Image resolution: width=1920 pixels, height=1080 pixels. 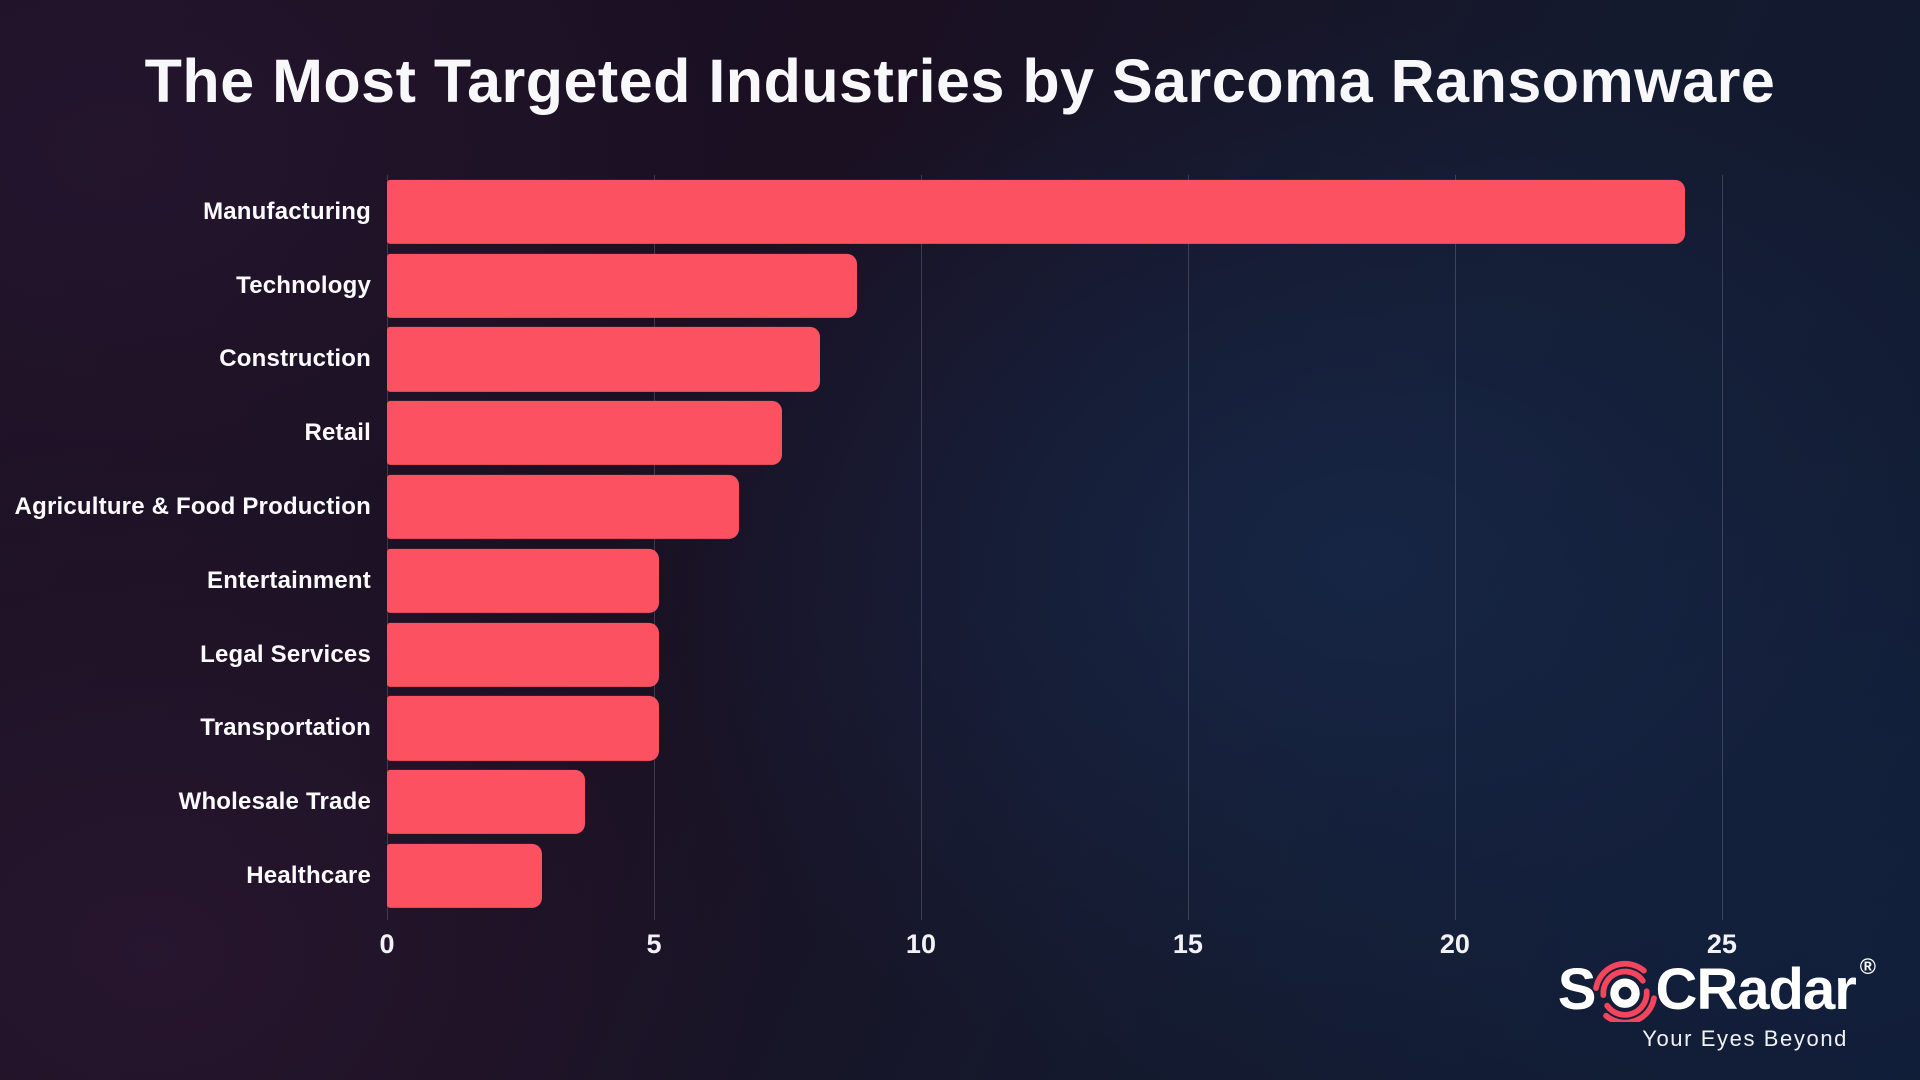 What do you see at coordinates (1001, 655) in the screenshot?
I see `bar-row: Legal Services` at bounding box center [1001, 655].